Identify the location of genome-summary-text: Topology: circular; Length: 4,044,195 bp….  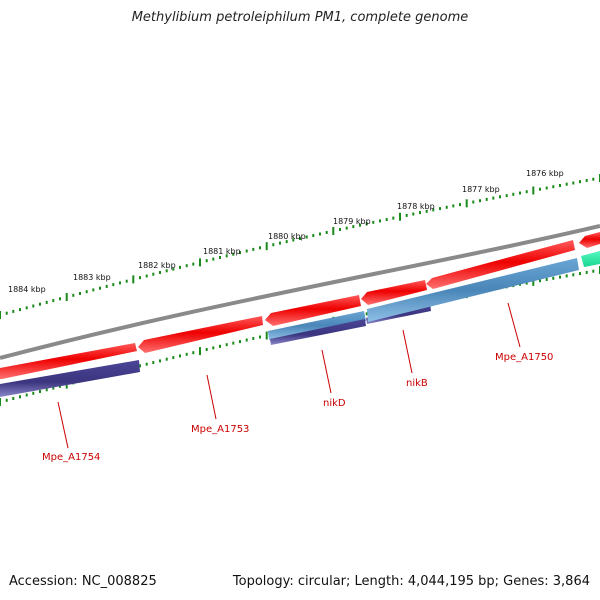
(411, 581).